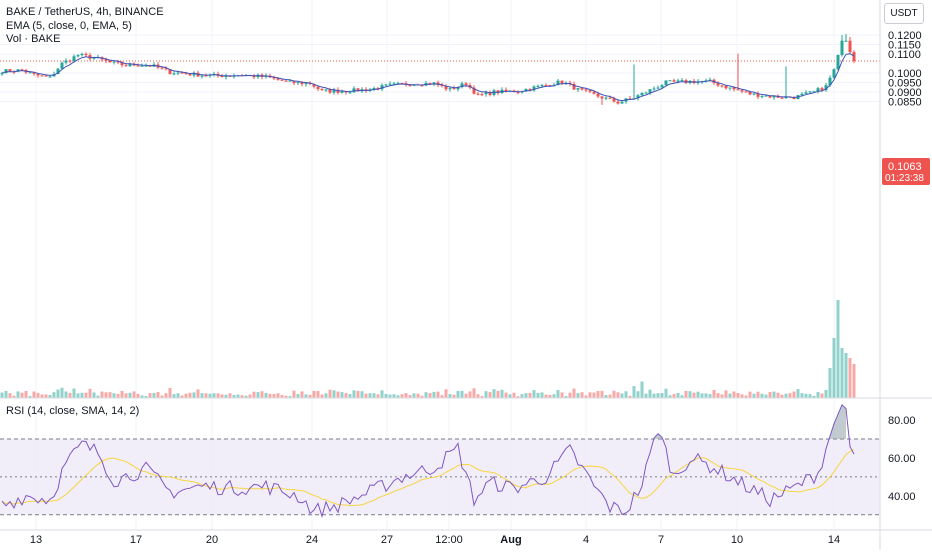 The image size is (932, 555). Describe the element at coordinates (902, 497) in the screenshot. I see `rsi-tick-label: 40.00` at that location.